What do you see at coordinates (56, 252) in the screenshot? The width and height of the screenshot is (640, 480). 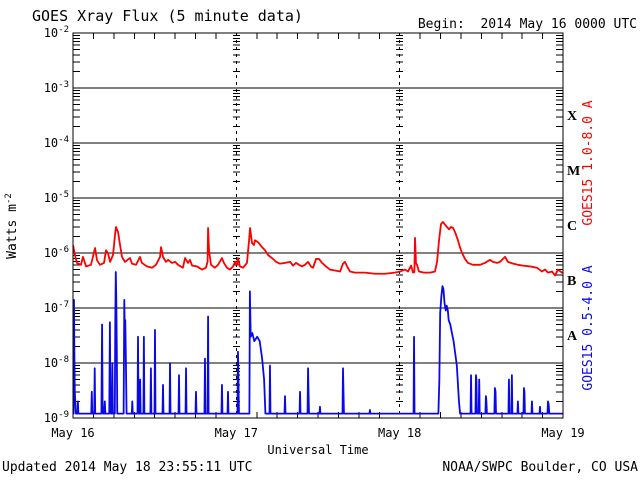 I see `y-tick-label: 10-6` at bounding box center [56, 252].